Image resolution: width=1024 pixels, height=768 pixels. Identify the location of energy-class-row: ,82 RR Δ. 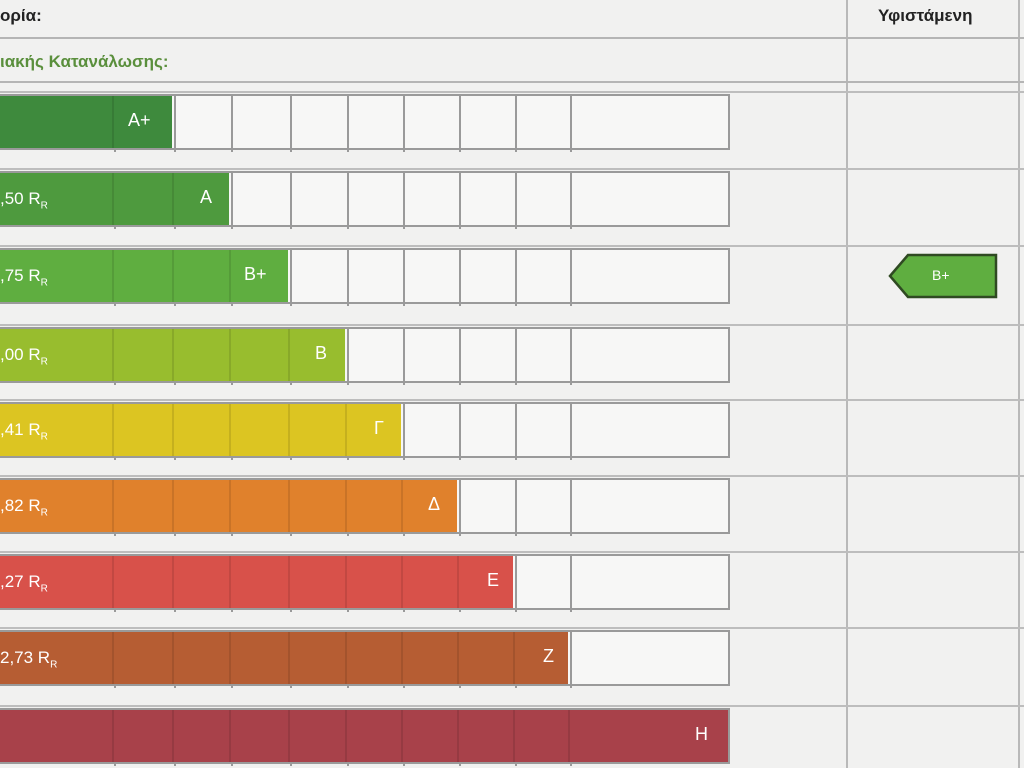
(512, 505).